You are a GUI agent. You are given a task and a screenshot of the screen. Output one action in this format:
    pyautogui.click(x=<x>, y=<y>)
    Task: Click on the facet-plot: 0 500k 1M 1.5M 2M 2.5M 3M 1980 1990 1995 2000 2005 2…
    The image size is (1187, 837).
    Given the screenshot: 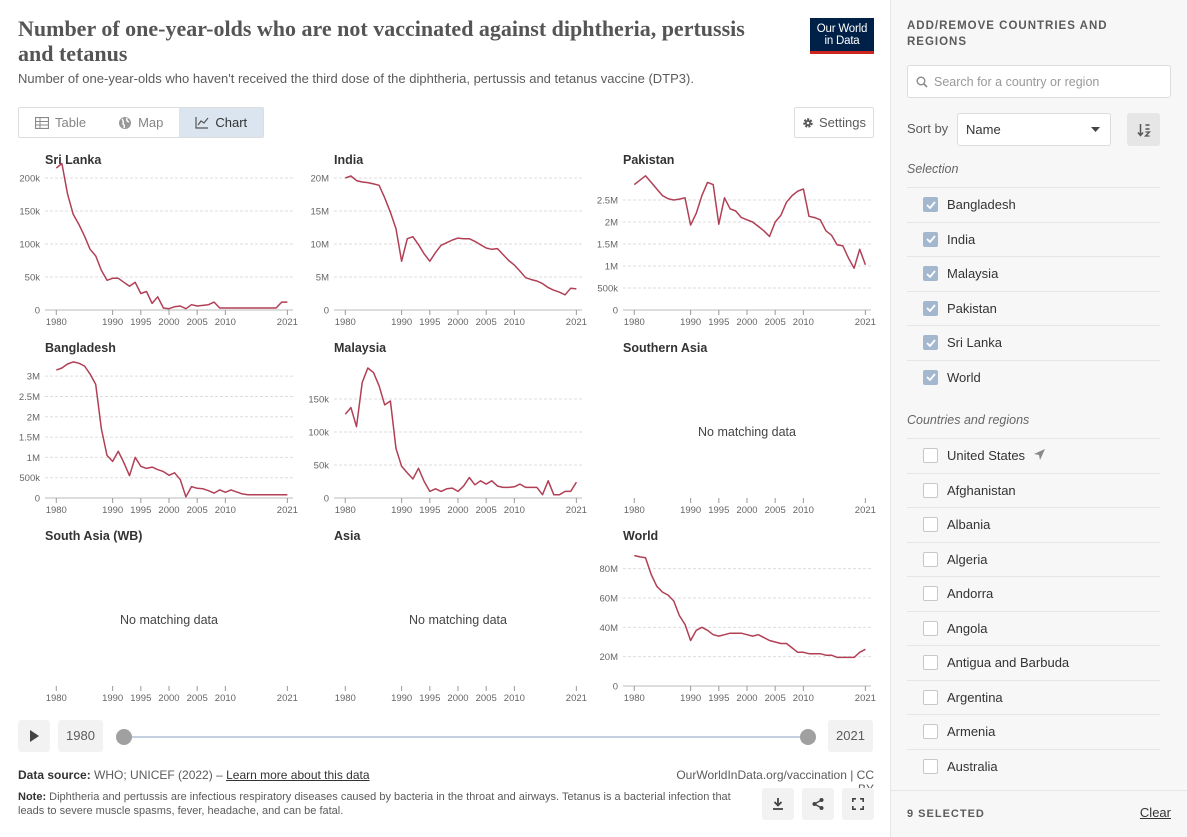 What is the action you would take?
    pyautogui.click(x=158, y=438)
    